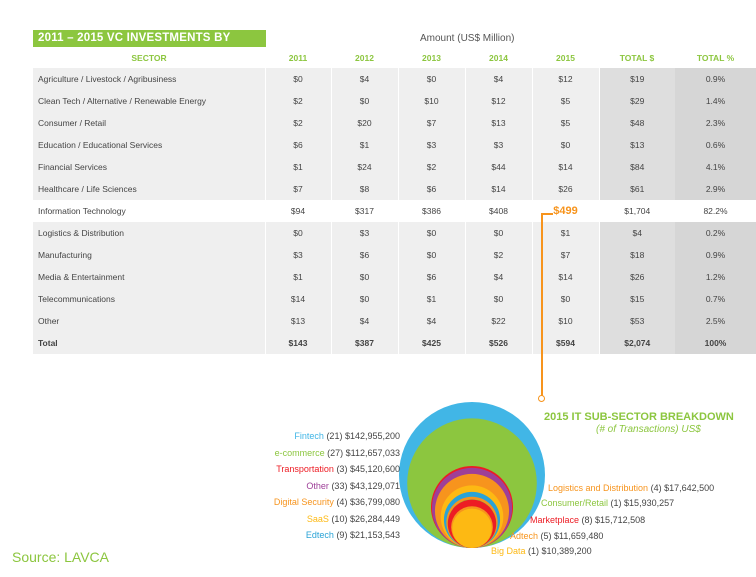  I want to click on value-cell: $594, so click(565, 343).